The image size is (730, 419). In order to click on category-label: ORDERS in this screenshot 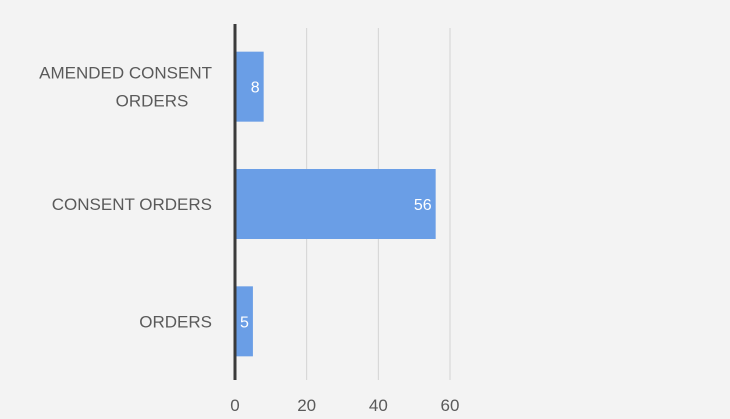, I will do `click(175, 321)`.